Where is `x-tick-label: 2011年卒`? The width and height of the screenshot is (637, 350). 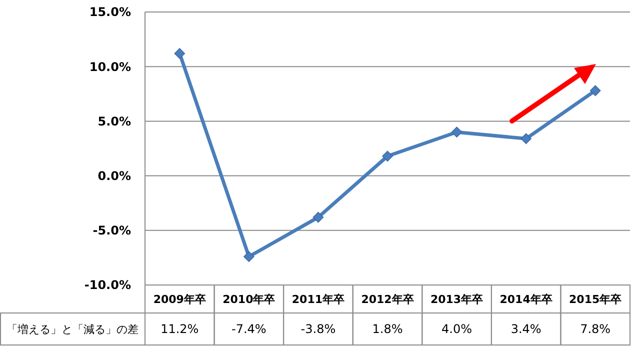
x-tick-label: 2011年卒 is located at coordinates (318, 299).